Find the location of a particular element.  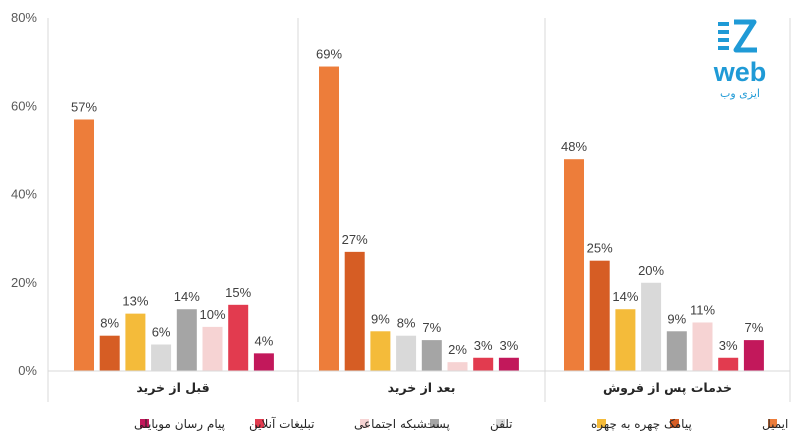

y-tick-label: 80% is located at coordinates (24, 17).